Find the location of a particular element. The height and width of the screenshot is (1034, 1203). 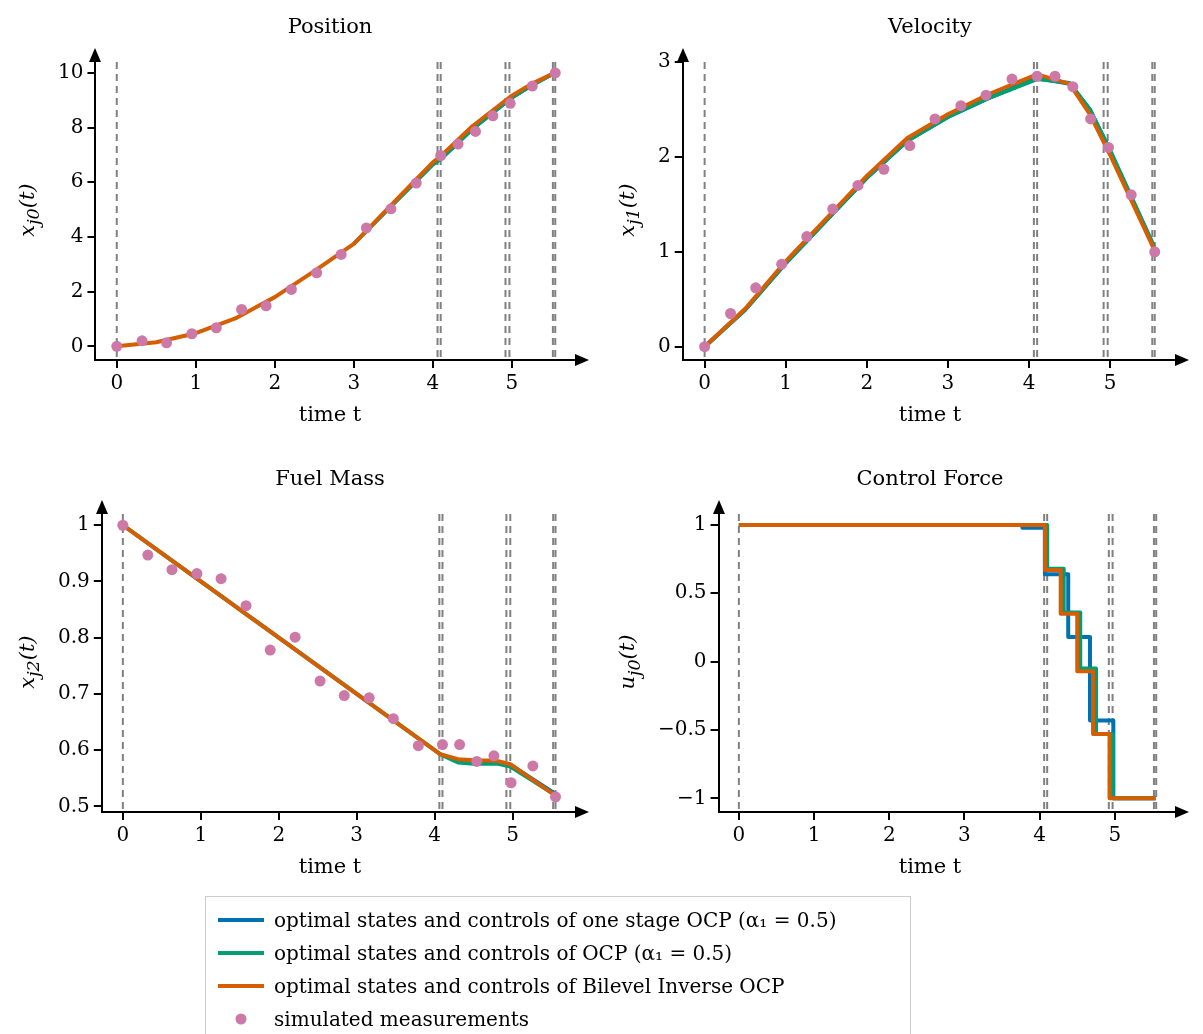

legend-label: optimal states and controls of OCP (α₁ = 0.5) is located at coordinates (503, 952).